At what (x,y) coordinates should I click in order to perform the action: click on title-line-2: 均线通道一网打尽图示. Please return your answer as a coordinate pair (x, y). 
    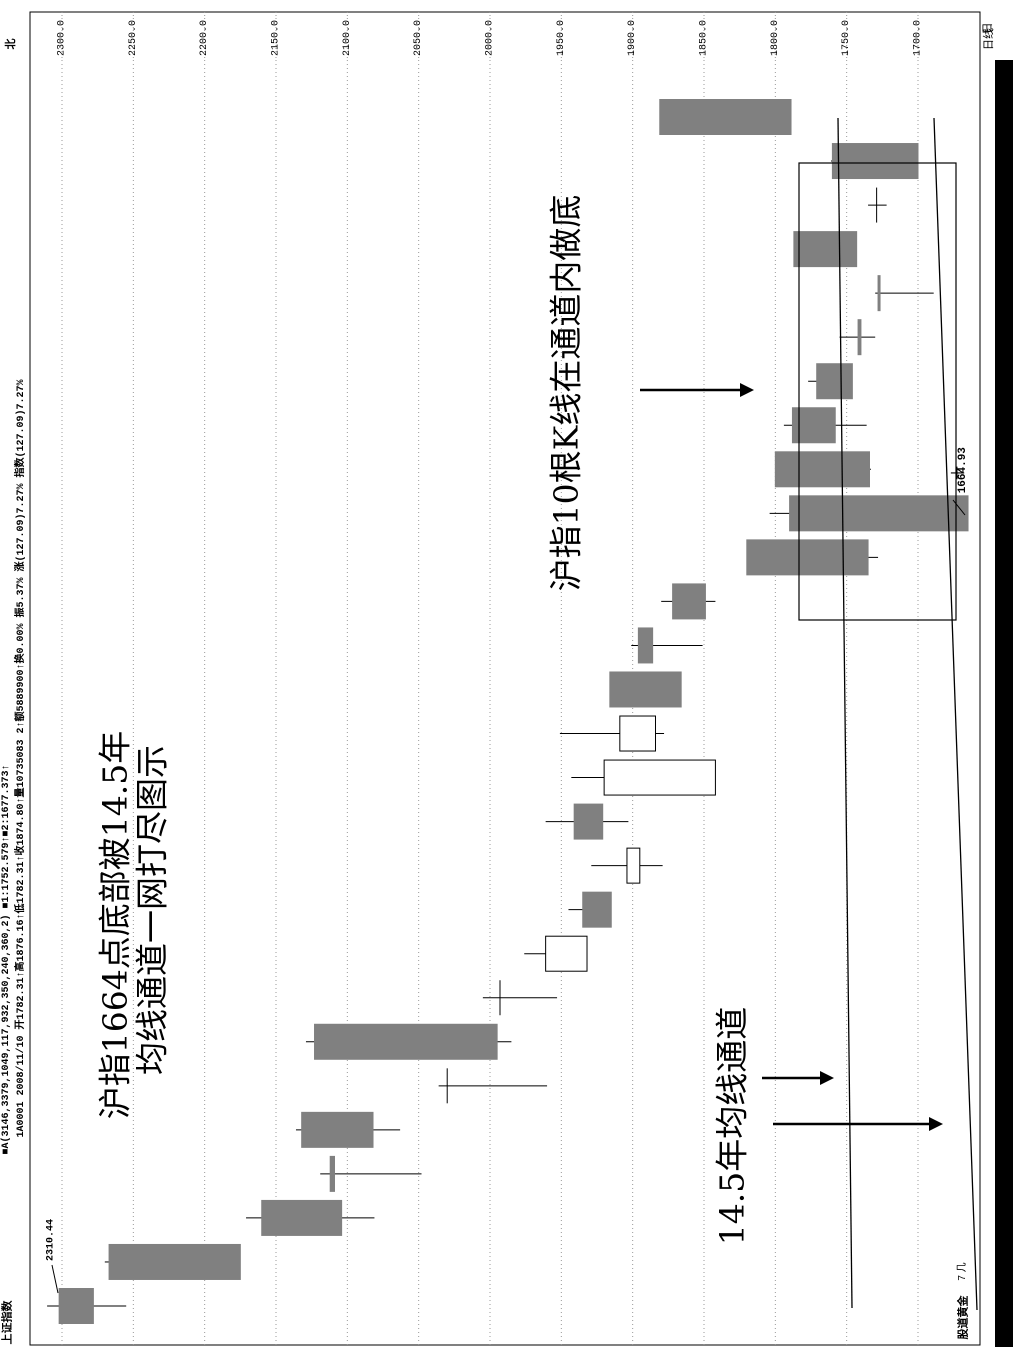
    Looking at the image, I should click on (152, 910).